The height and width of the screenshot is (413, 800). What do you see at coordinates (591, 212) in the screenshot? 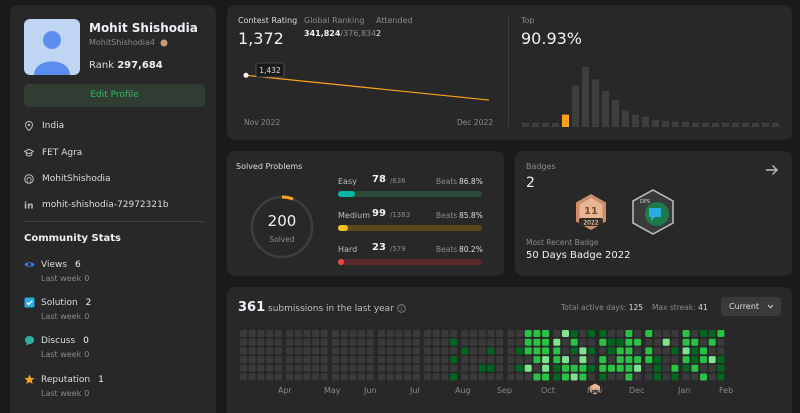
I see `badge-annual-icon: 11 2022` at bounding box center [591, 212].